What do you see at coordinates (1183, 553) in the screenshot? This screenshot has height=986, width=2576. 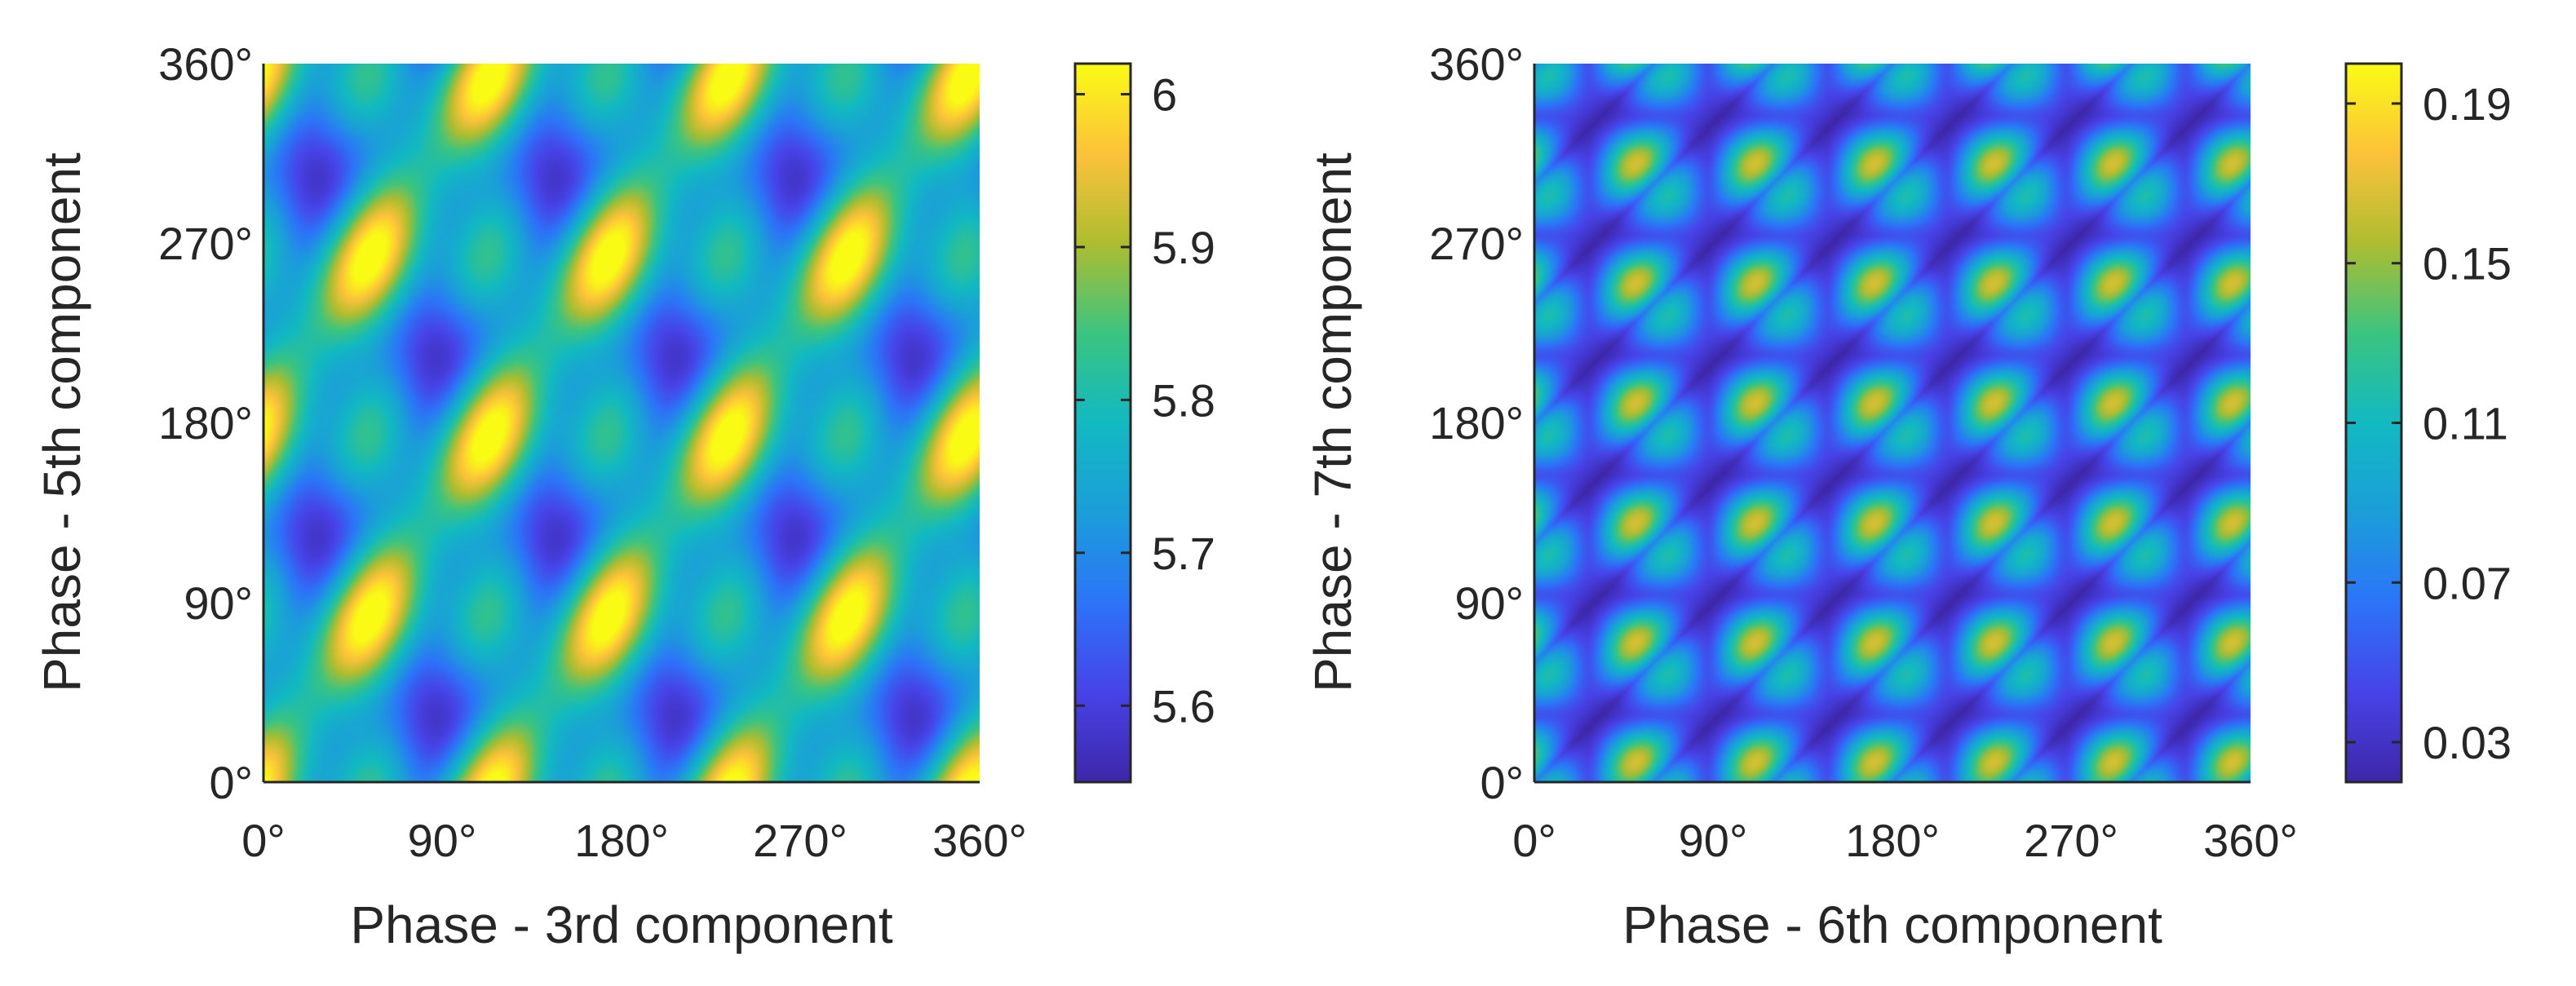 I see `colorbar-tick-label: 5.7` at bounding box center [1183, 553].